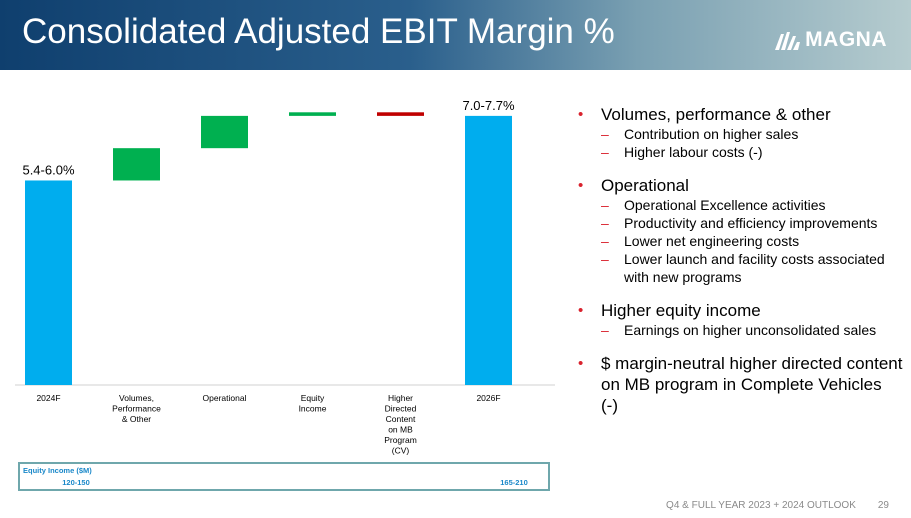 This screenshot has width=911, height=518. I want to click on sub-bullet: – Earnings on higher unconsolidated sales, so click(752, 330).